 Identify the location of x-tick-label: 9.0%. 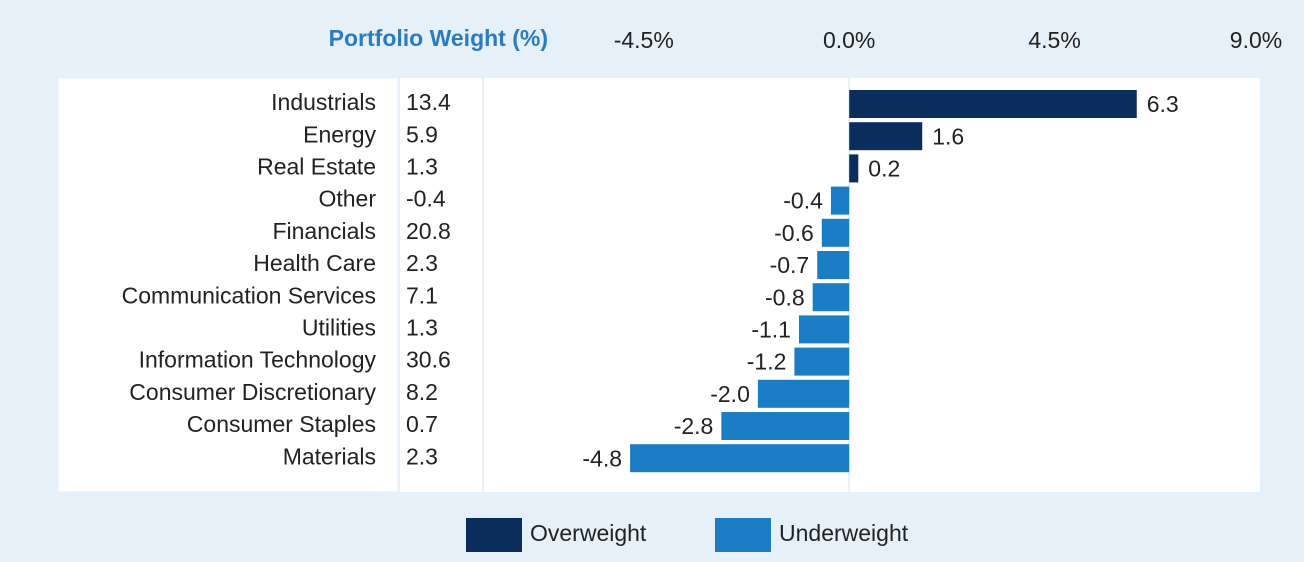
(1256, 40).